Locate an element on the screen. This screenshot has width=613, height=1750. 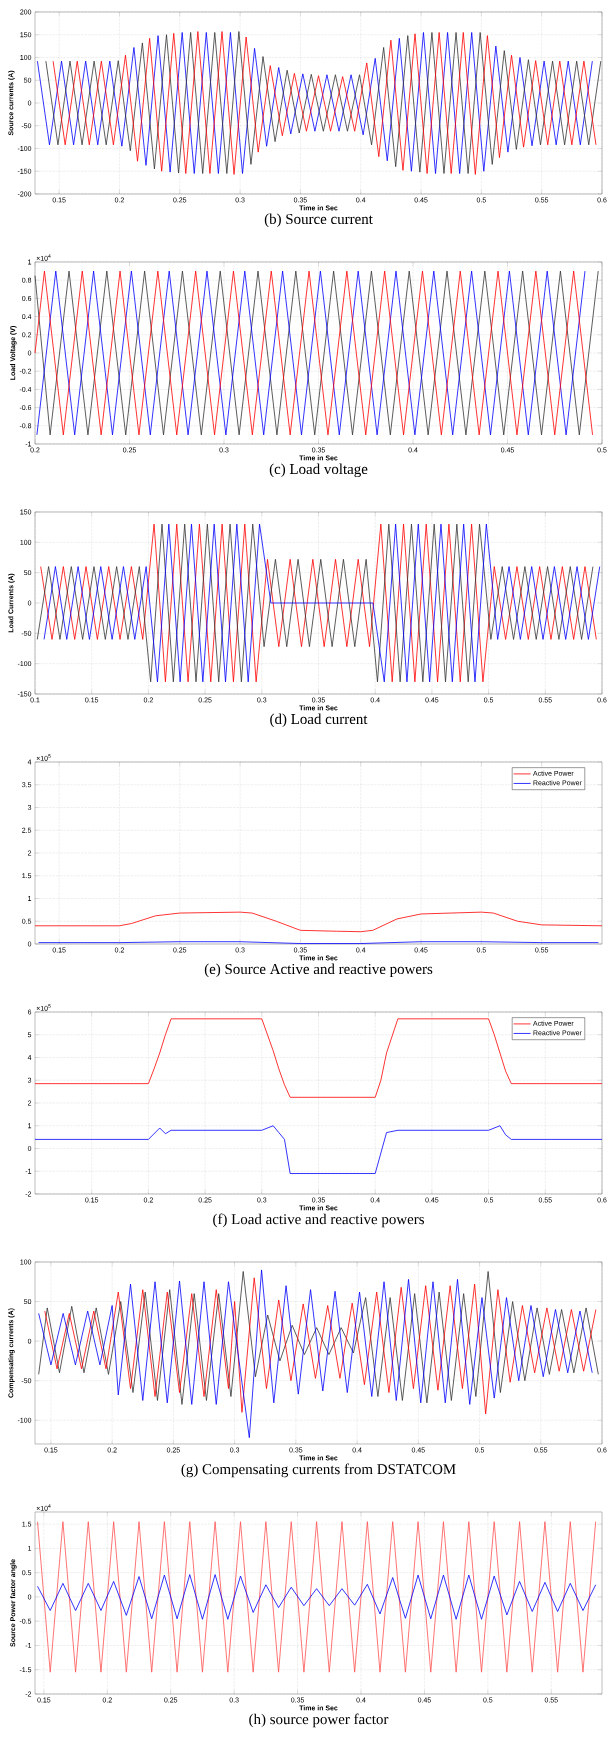
text: (d) Load current is located at coordinates (319, 720).